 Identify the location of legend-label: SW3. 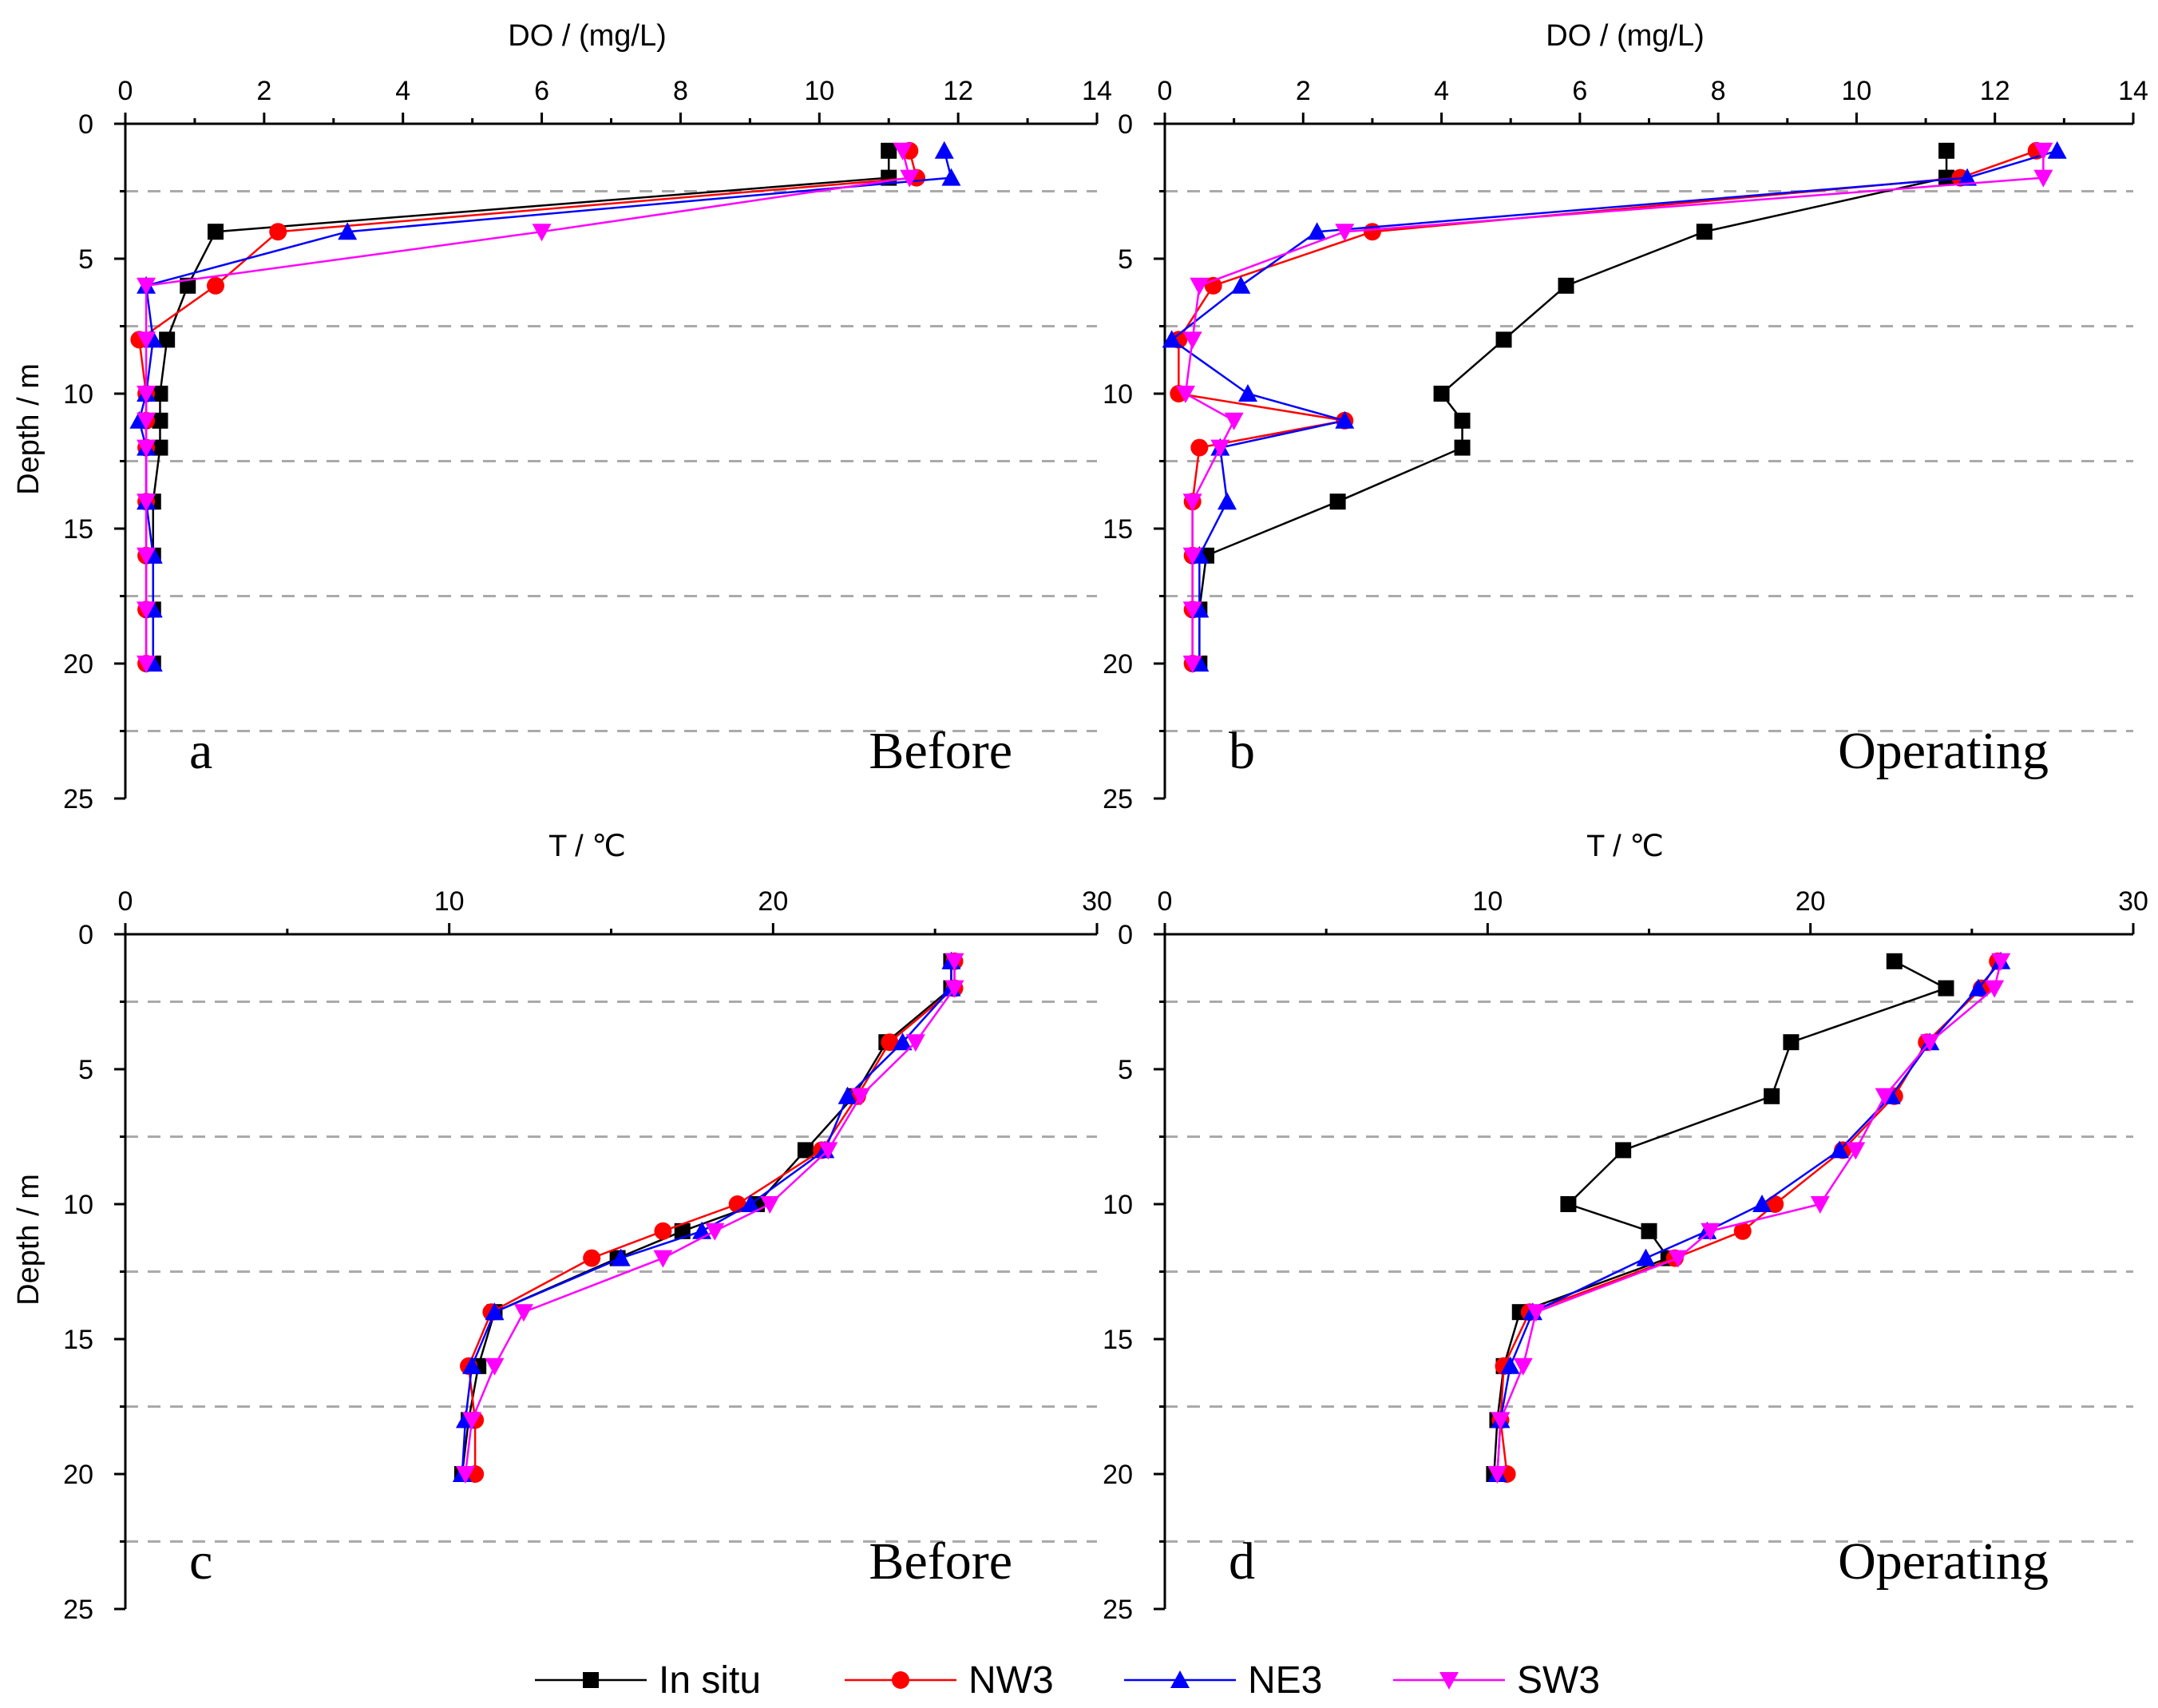
(1558, 1681).